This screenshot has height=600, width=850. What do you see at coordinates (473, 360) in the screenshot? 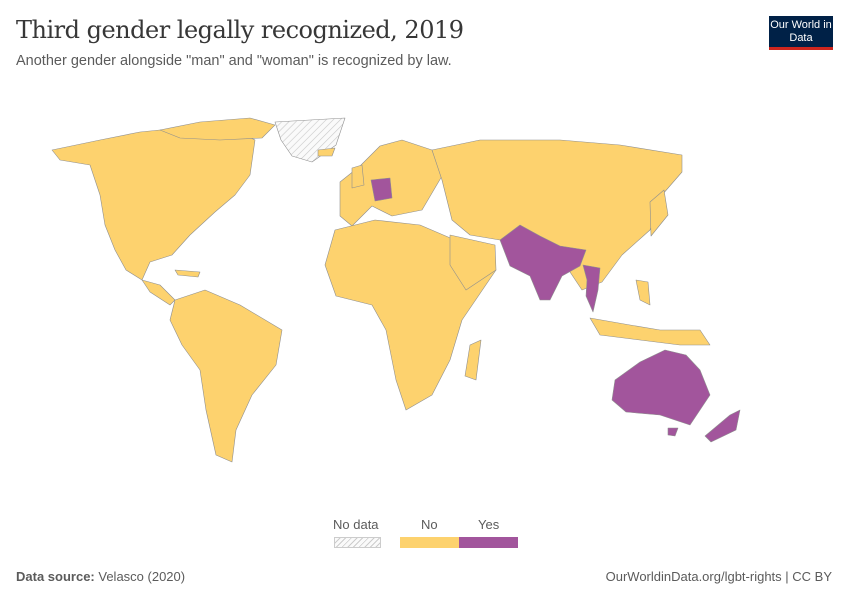
I see `region-madagascar` at bounding box center [473, 360].